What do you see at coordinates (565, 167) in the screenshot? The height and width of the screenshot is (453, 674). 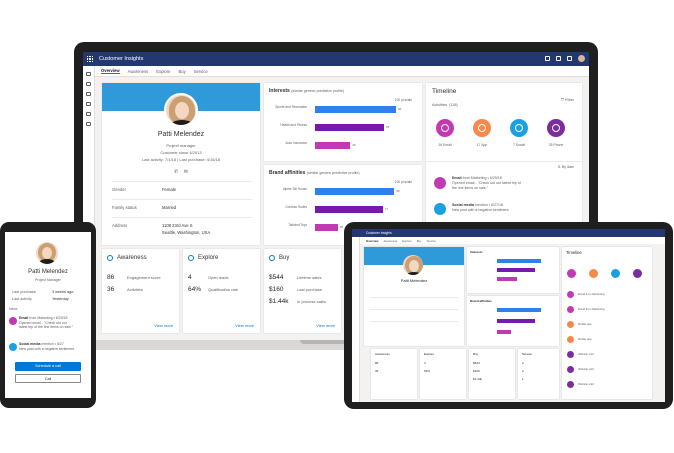 I see `sort-control: ⇅ By date` at bounding box center [565, 167].